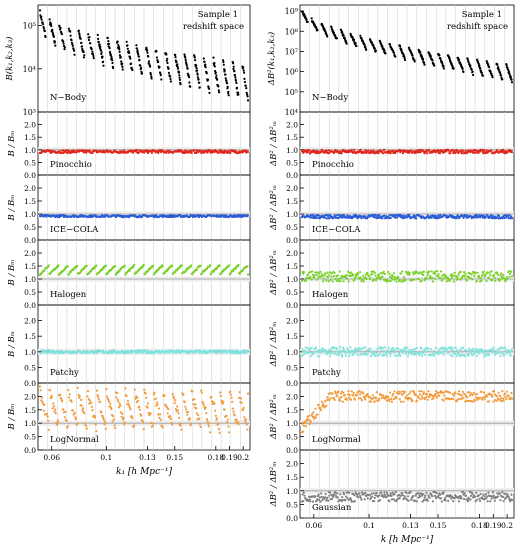 The width and height of the screenshot is (520, 553). What do you see at coordinates (30, 450) in the screenshot?
I see `y-tick-label: 0.0` at bounding box center [30, 450].